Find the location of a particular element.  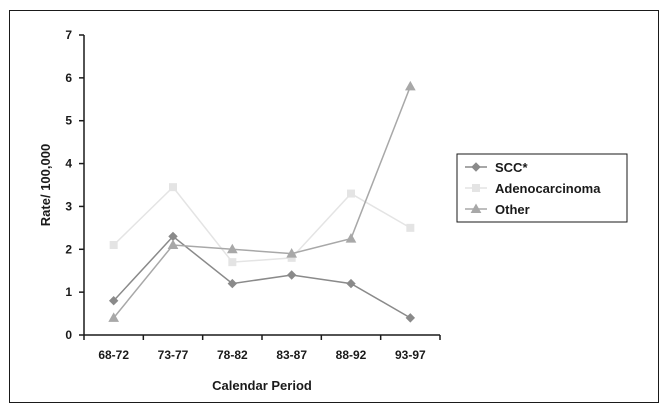

series-line-scc is located at coordinates (262, 277).